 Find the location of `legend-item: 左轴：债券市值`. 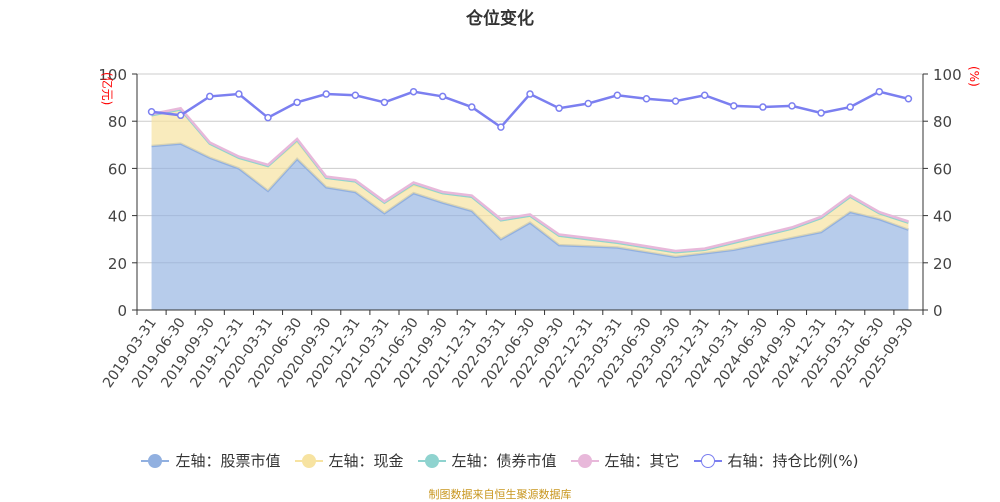

legend-item: 左轴：债券市值 is located at coordinates (487, 460).